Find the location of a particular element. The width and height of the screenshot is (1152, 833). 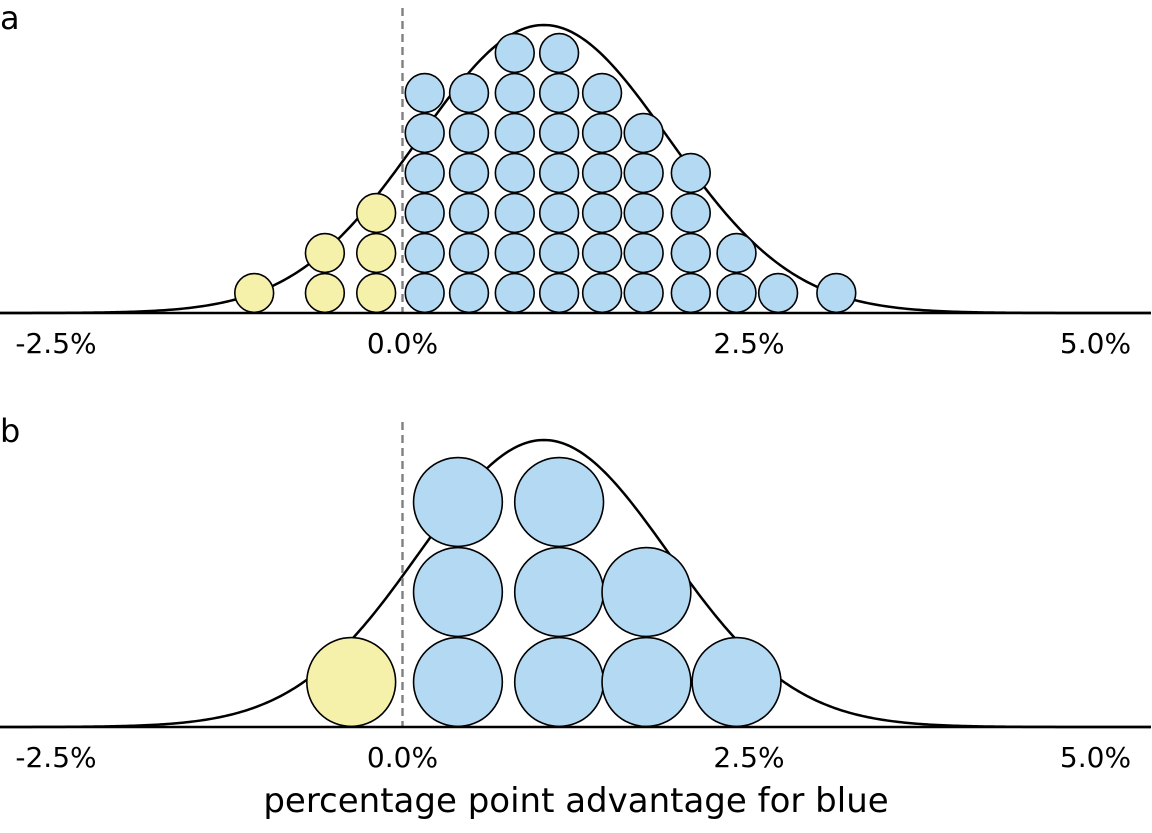

panel-b-x-tick-label: -2.5% is located at coordinates (55, 757).